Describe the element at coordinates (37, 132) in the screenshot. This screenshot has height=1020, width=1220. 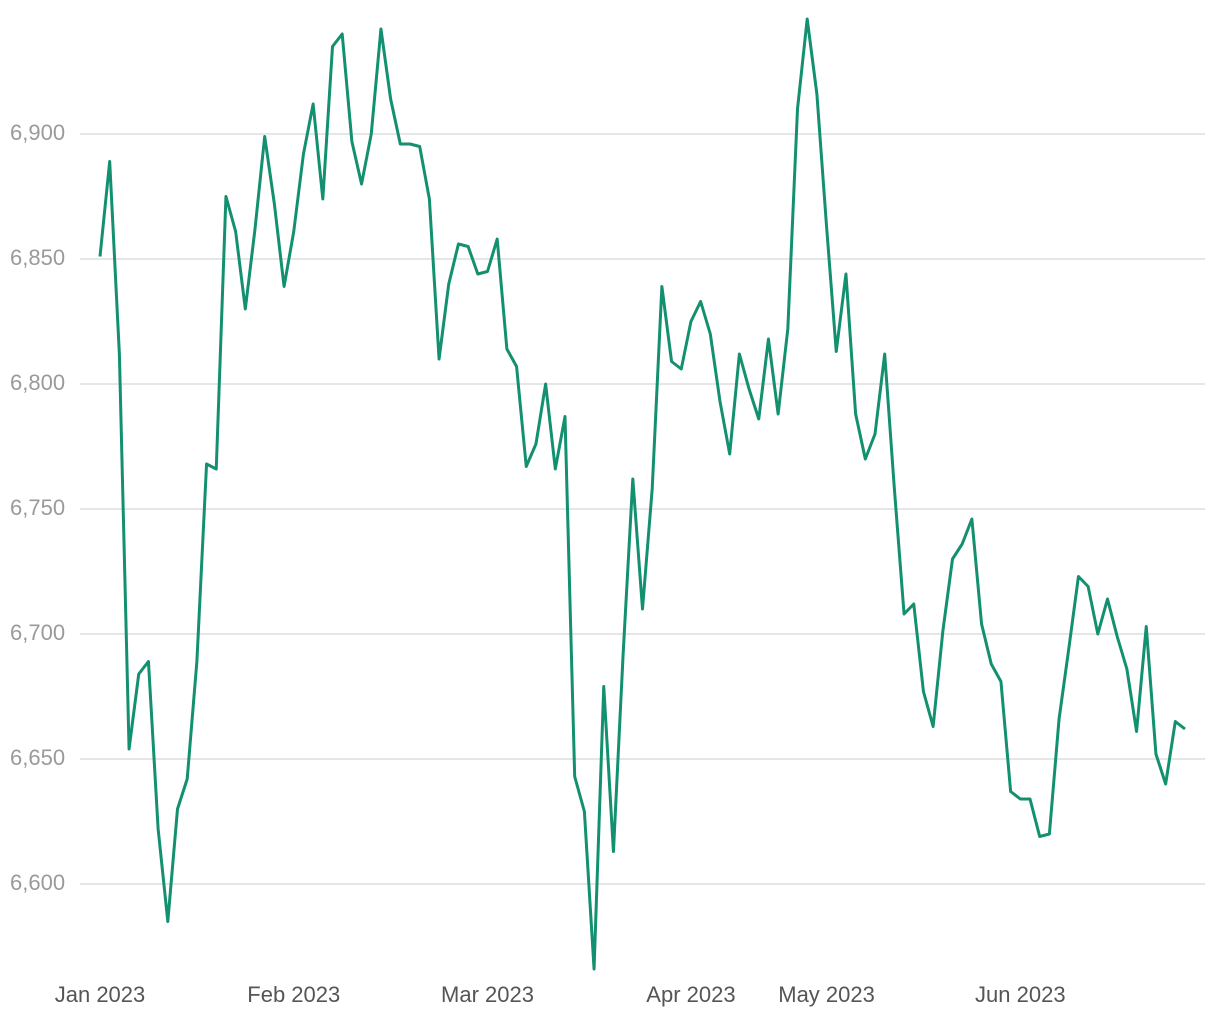
I see `y-tick-label: 6,900` at that location.